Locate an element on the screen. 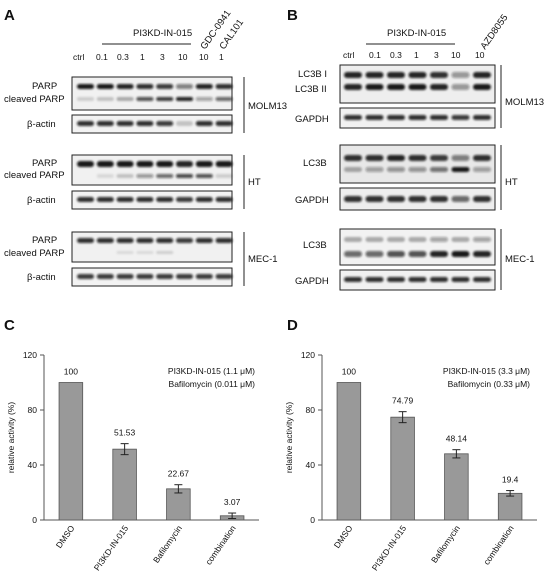  blot-a-molm13-parp-strip is located at coordinates (152, 93).